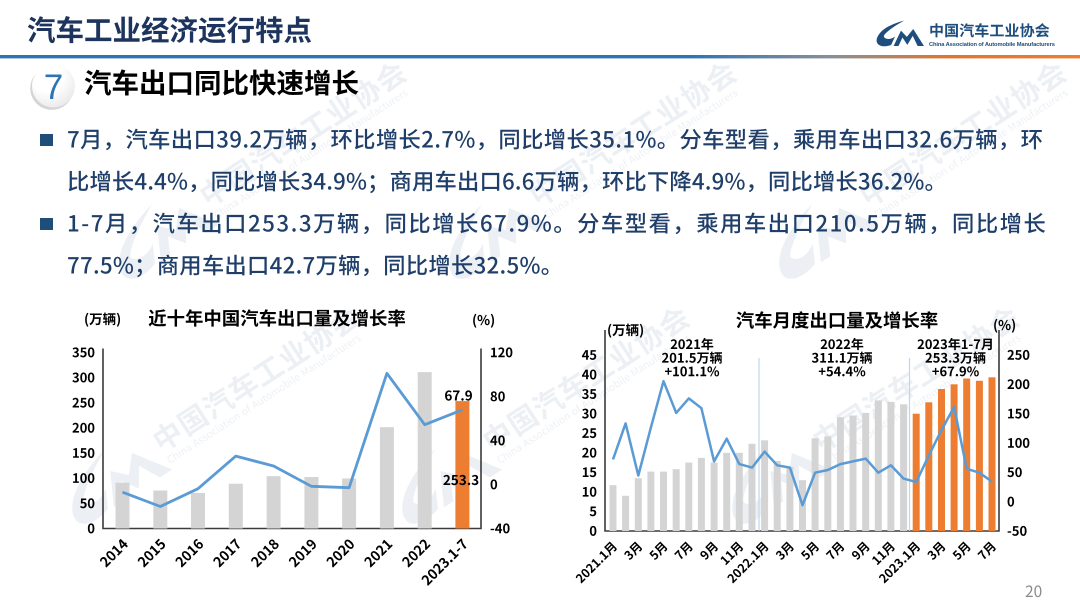  Describe the element at coordinates (53, 87) in the screenshot. I see `svg-text: 7` at that location.